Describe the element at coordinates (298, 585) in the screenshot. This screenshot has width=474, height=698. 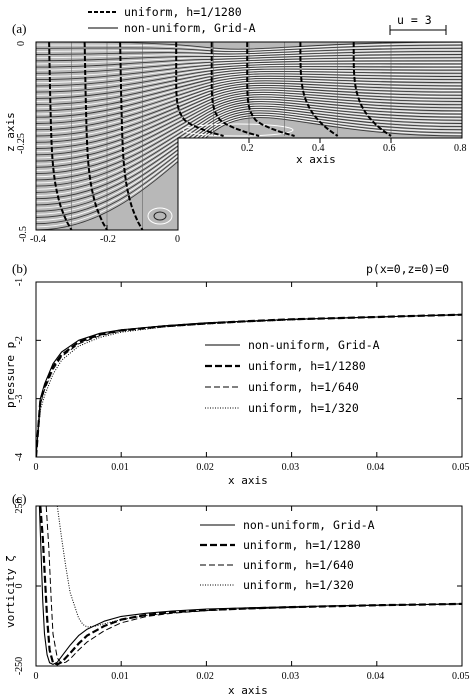
I see `legend-c-320-label: uniform, h=1/320` at that location.